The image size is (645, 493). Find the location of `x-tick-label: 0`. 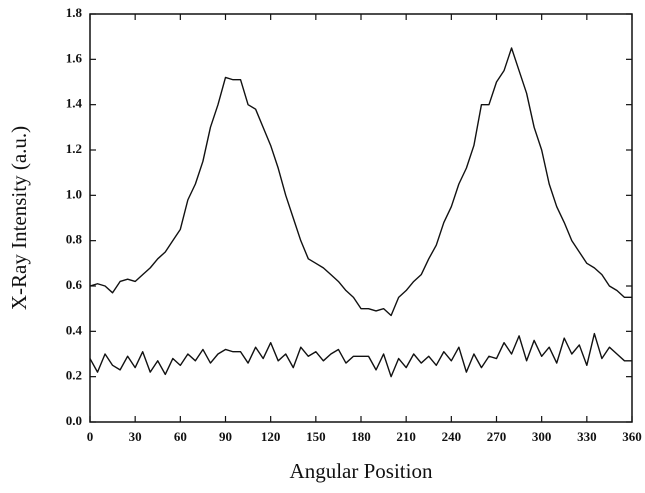

x-tick-label: 0 is located at coordinates (90, 436).